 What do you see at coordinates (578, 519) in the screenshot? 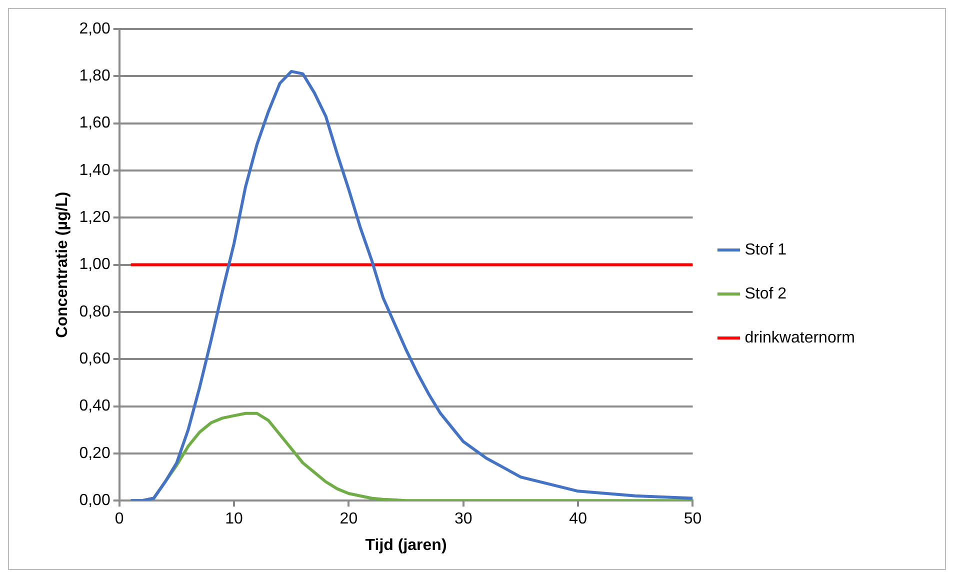
I see `x-tick-label: 40` at bounding box center [578, 519].